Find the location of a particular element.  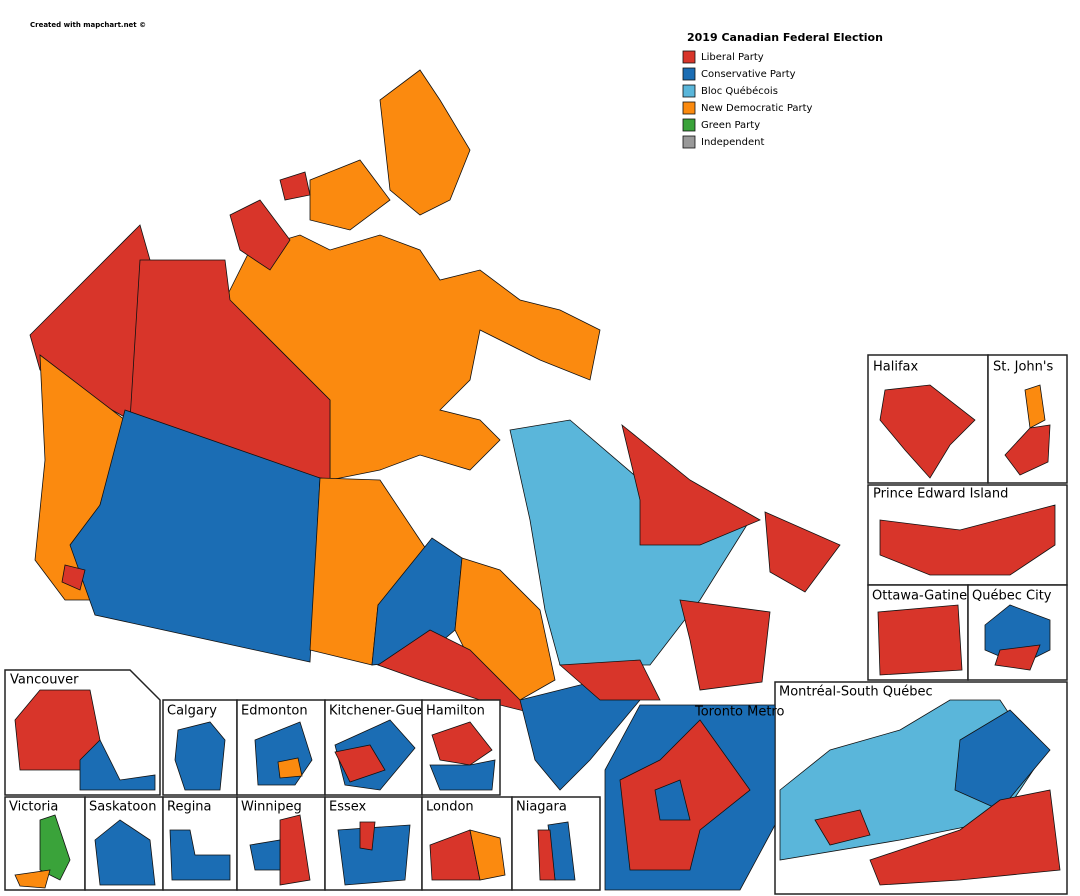

inset-label: Niagara is located at coordinates (541, 807).